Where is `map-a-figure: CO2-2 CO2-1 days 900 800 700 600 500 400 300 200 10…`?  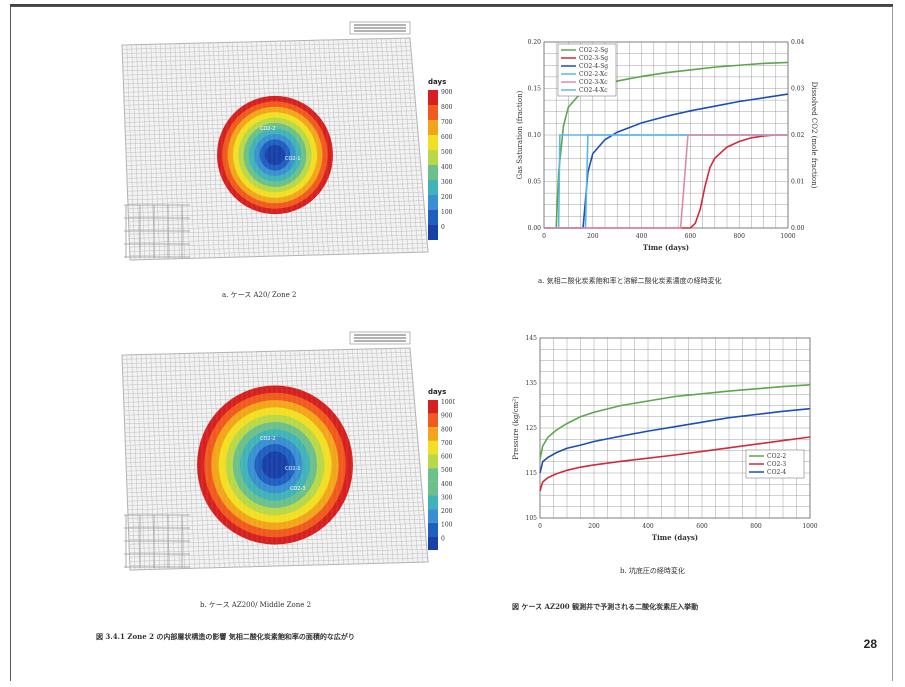 map-a-figure: CO2-2 CO2-1 days 900 800 700 600 500 400 300 200 10… is located at coordinates (287, 141).